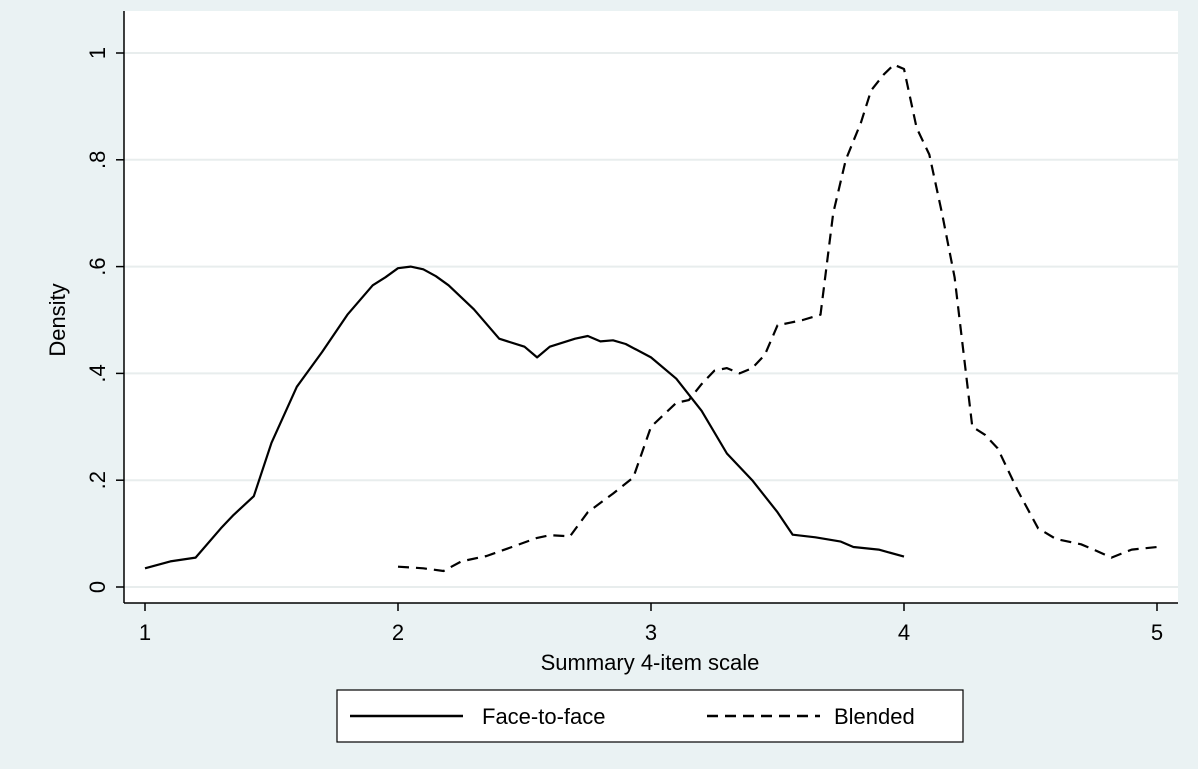 The height and width of the screenshot is (769, 1198). What do you see at coordinates (1157, 632) in the screenshot?
I see `x-tick-label: 5` at bounding box center [1157, 632].